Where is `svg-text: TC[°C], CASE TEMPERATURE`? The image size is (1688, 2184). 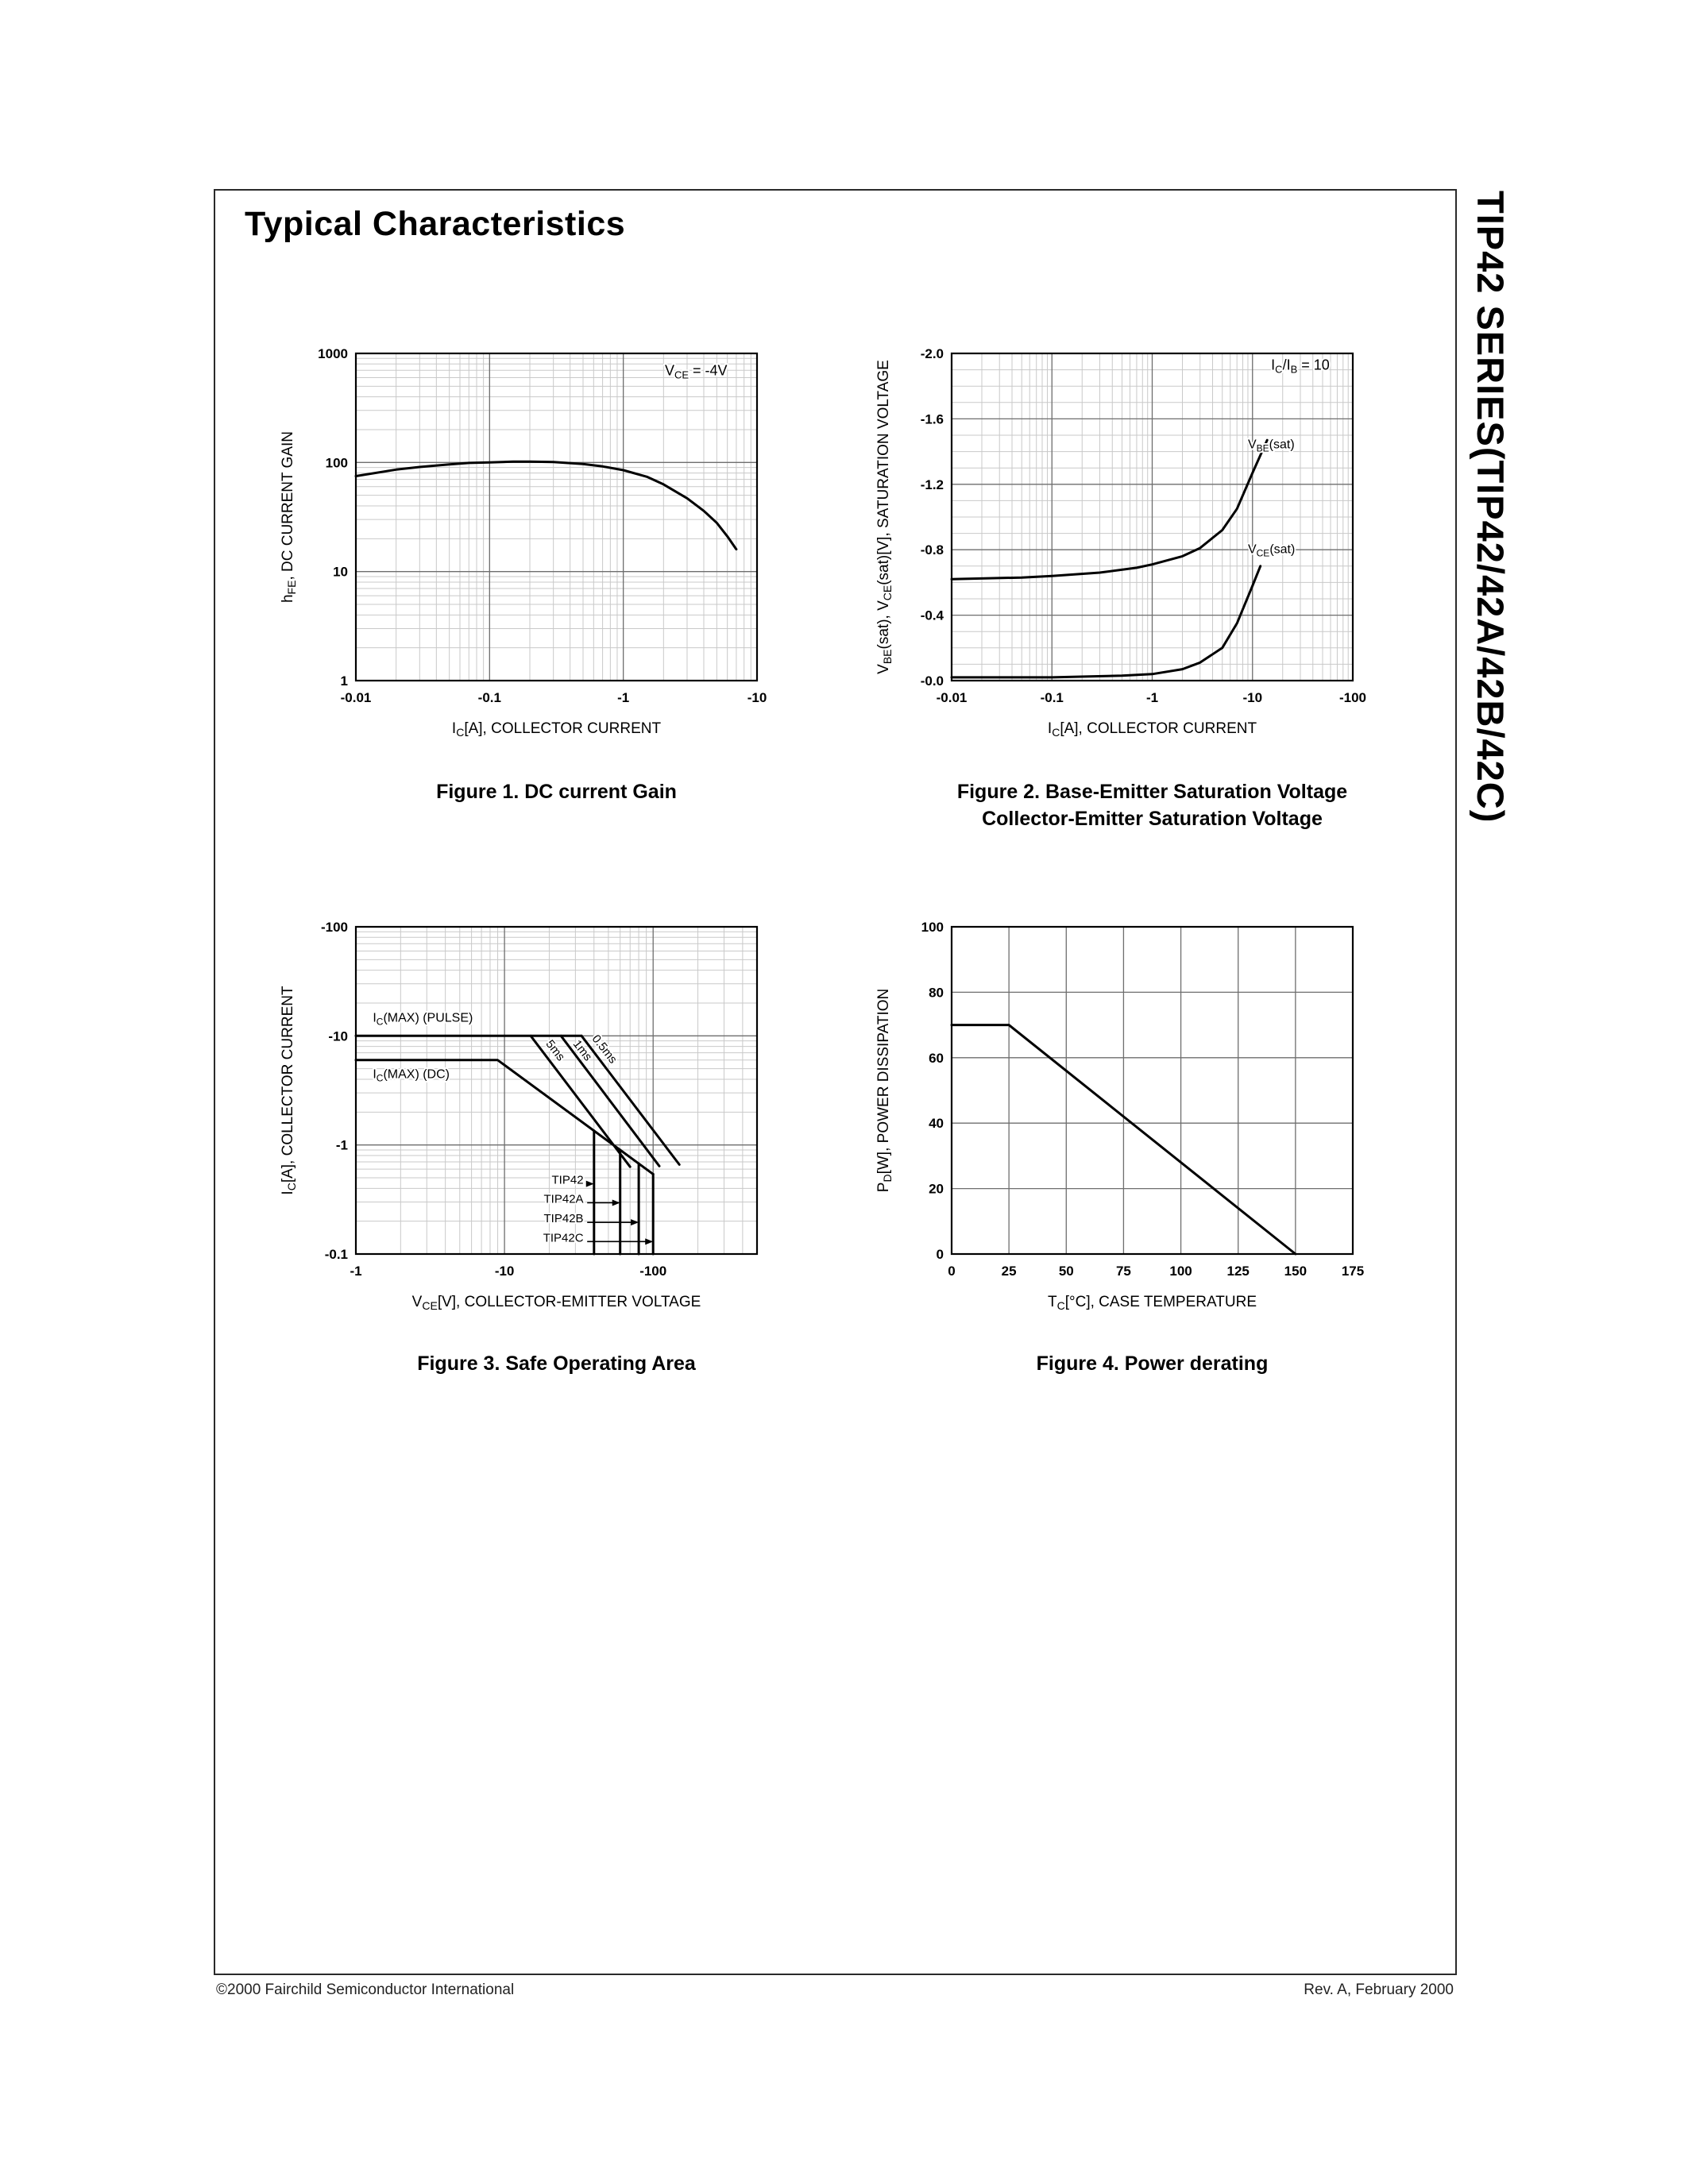
svg-text: TC[°C], CASE TEMPERATURE is located at coordinates (1153, 1303).